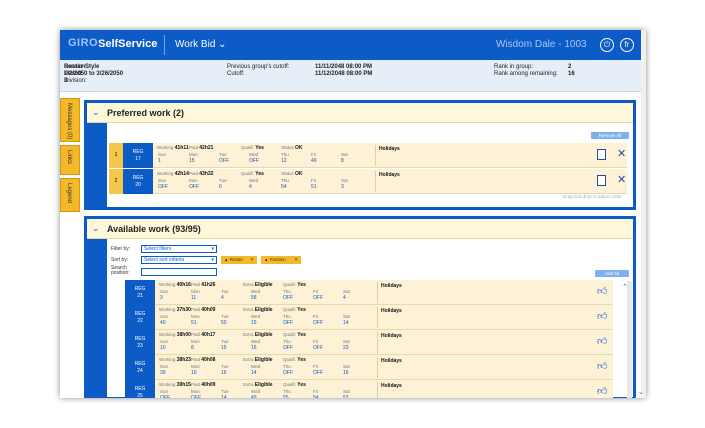 Image resolution: width=705 pixels, height=428 pixels. What do you see at coordinates (239, 260) in the screenshot?
I see `chip-roster: ▲ Roster ✕` at bounding box center [239, 260].